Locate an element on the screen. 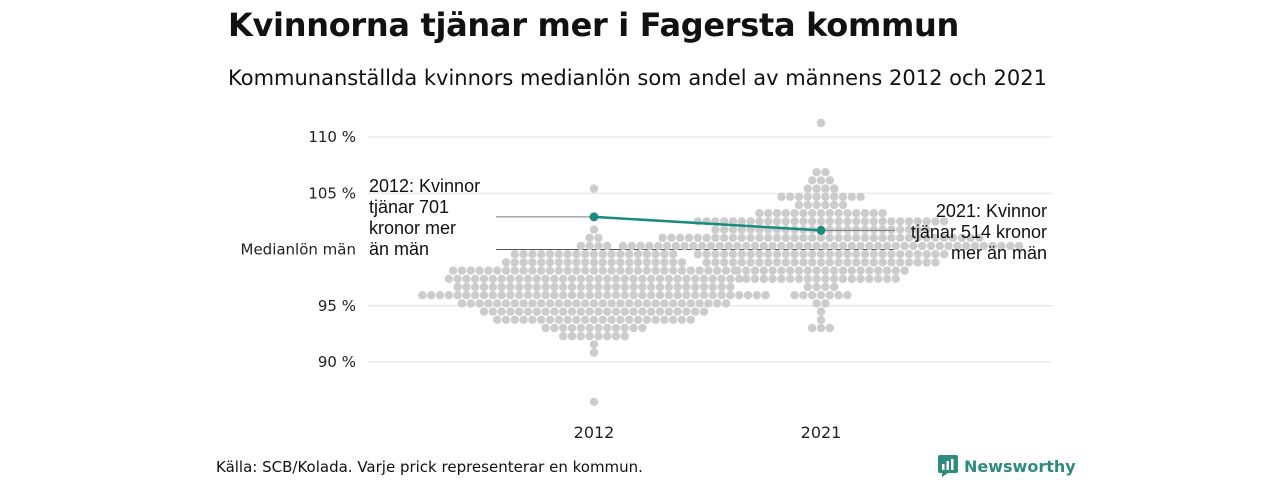  brand-name: Newsworthy is located at coordinates (1020, 466).